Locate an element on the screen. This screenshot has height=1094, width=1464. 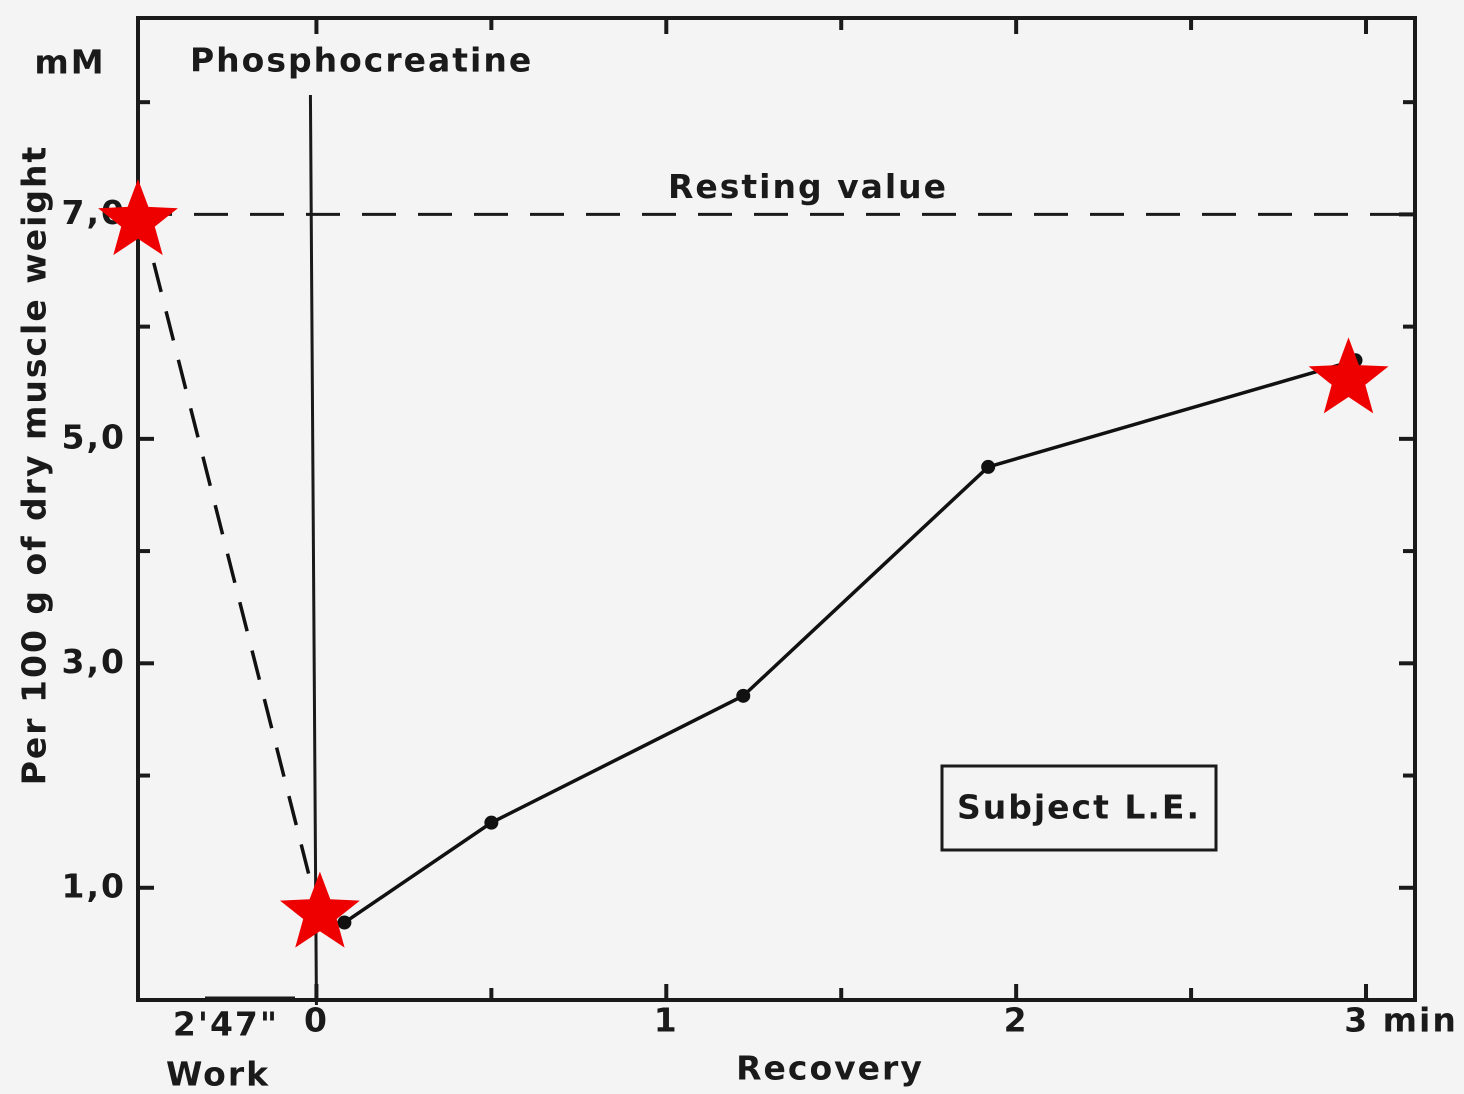
x-axis-label: Recovery is located at coordinates (830, 1068).